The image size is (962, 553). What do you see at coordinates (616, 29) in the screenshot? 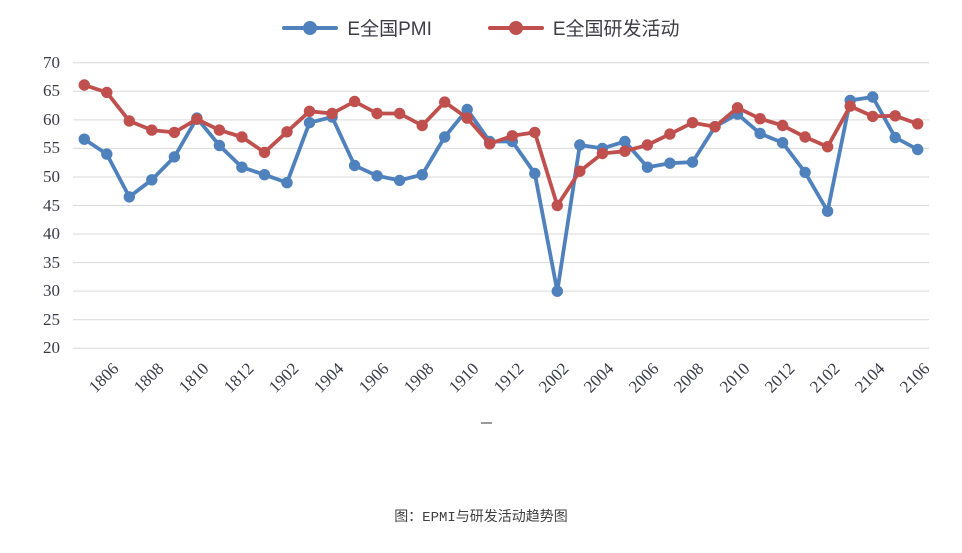
I see `legend-label-rnd: E全国研发活动` at bounding box center [616, 29].